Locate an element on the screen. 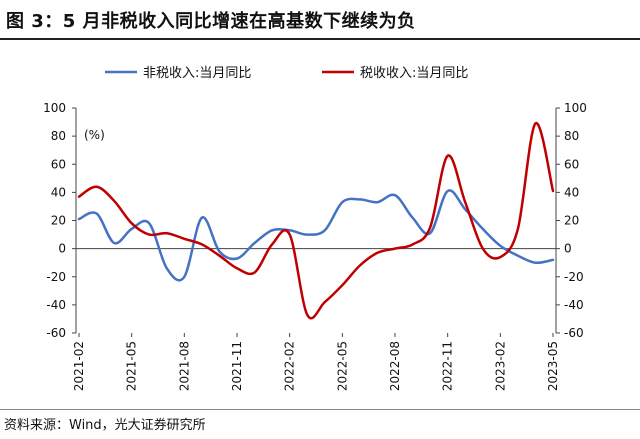 The image size is (640, 439). y-right-tick-label: -20 is located at coordinates (574, 277).